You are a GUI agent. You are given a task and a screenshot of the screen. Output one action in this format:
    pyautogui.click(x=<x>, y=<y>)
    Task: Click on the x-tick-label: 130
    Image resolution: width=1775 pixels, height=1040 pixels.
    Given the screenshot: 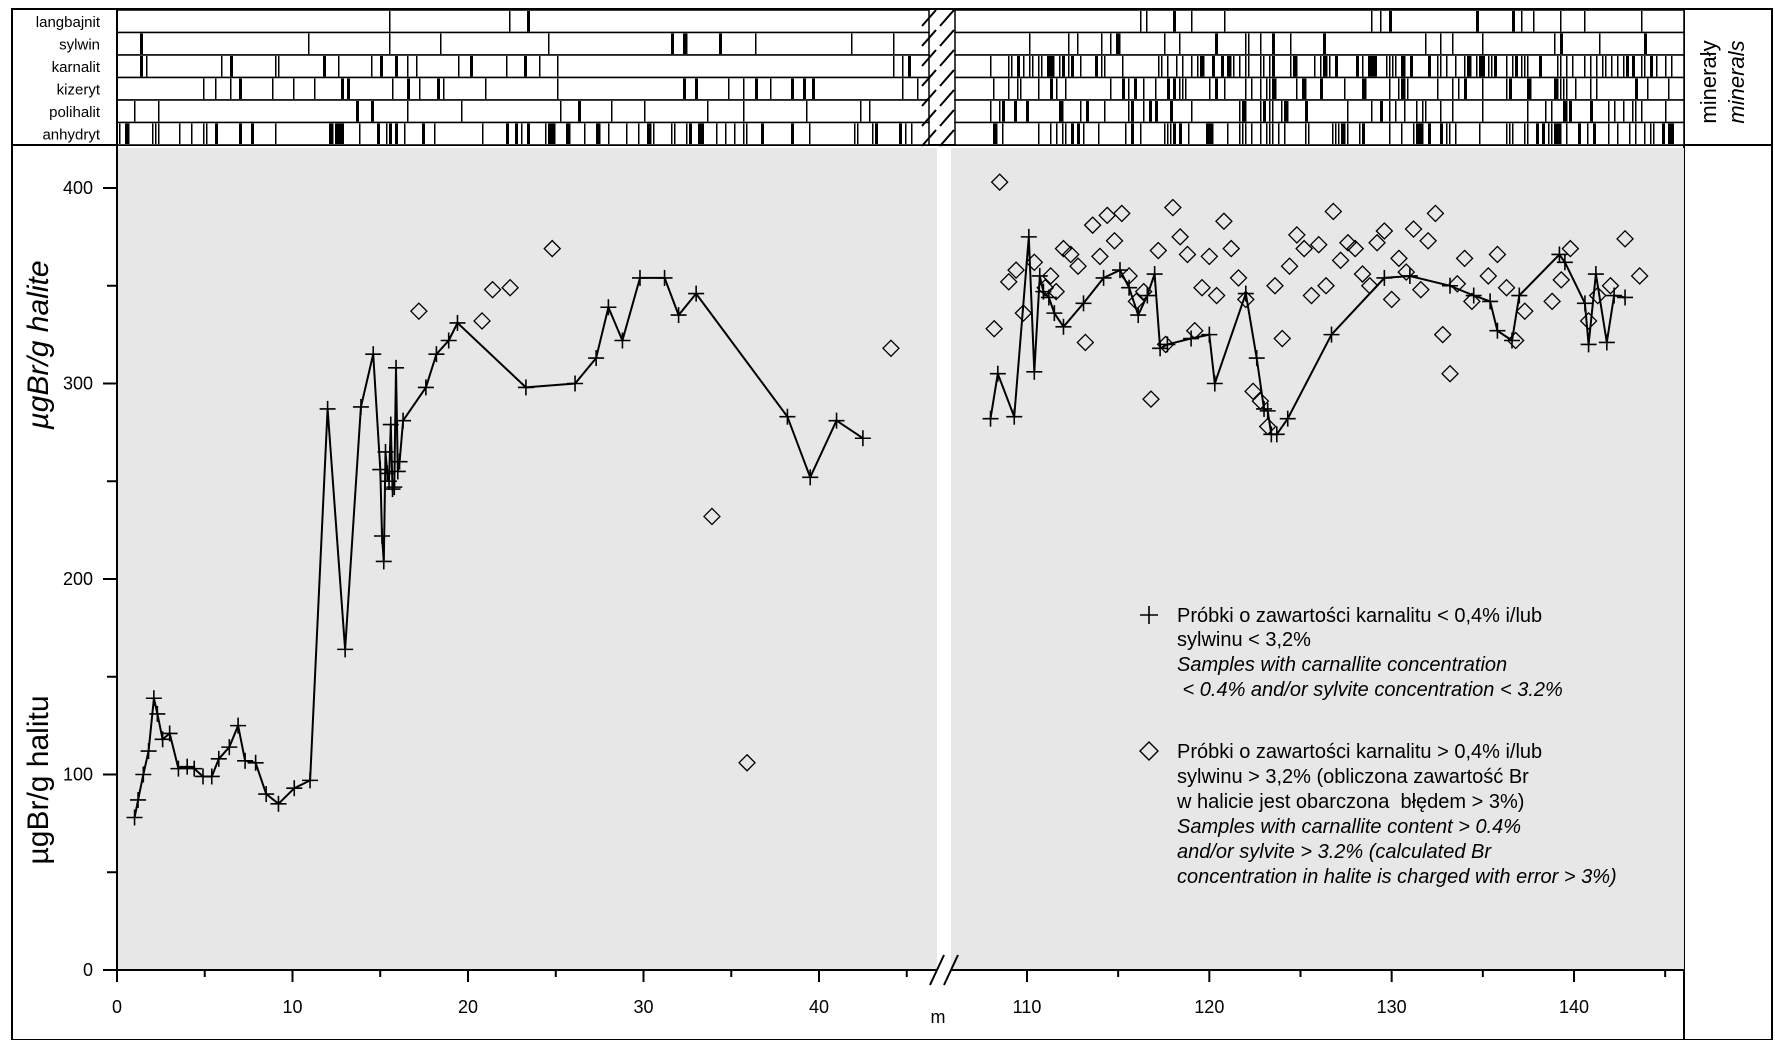 What is the action you would take?
    pyautogui.click(x=1392, y=1007)
    